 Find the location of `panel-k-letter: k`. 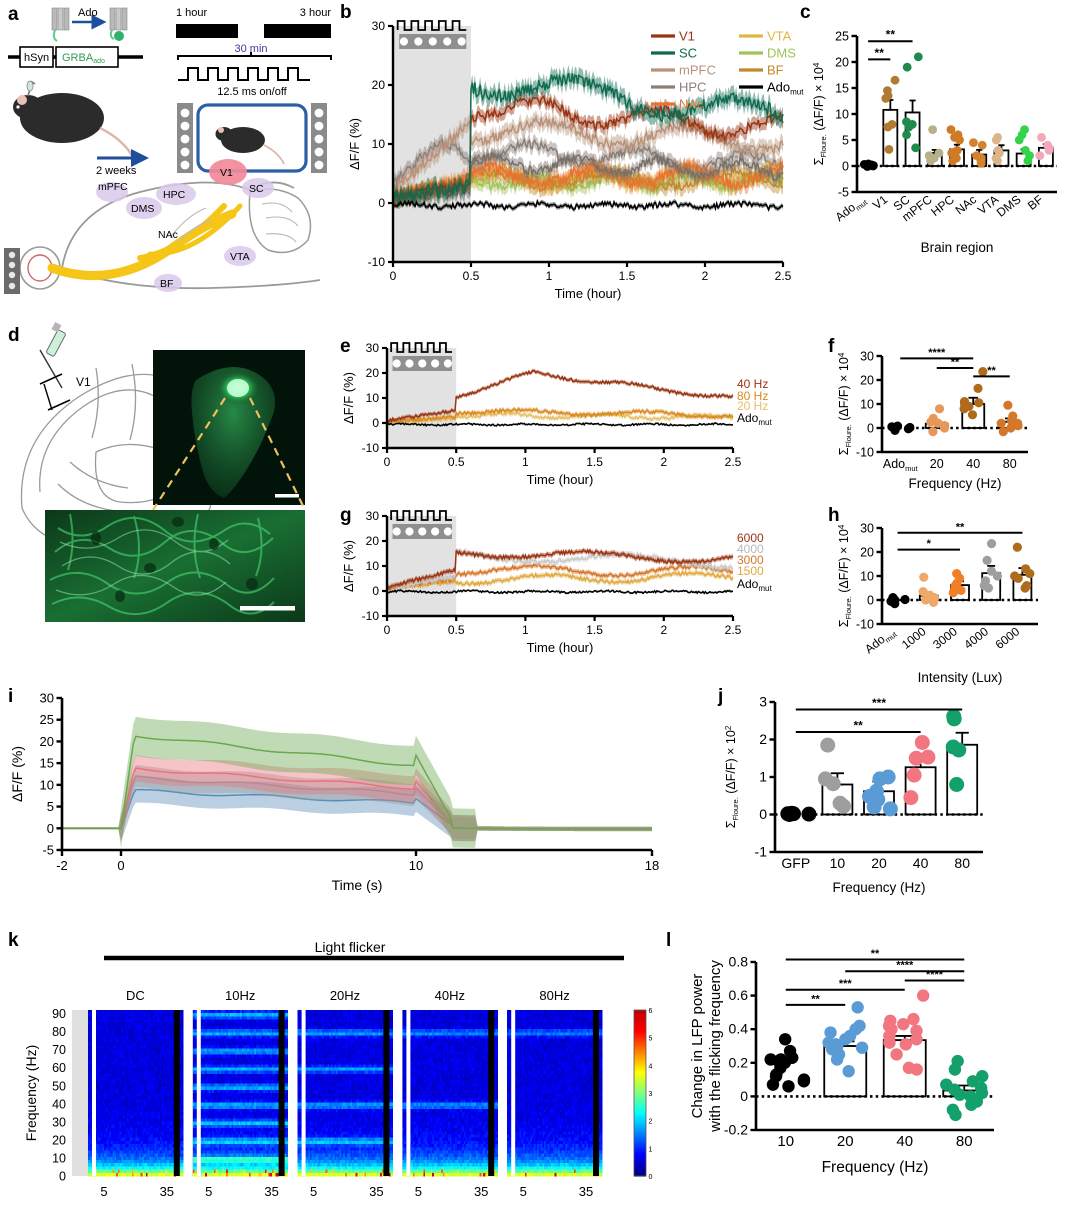

panel-k-letter: k is located at coordinates (13, 940).